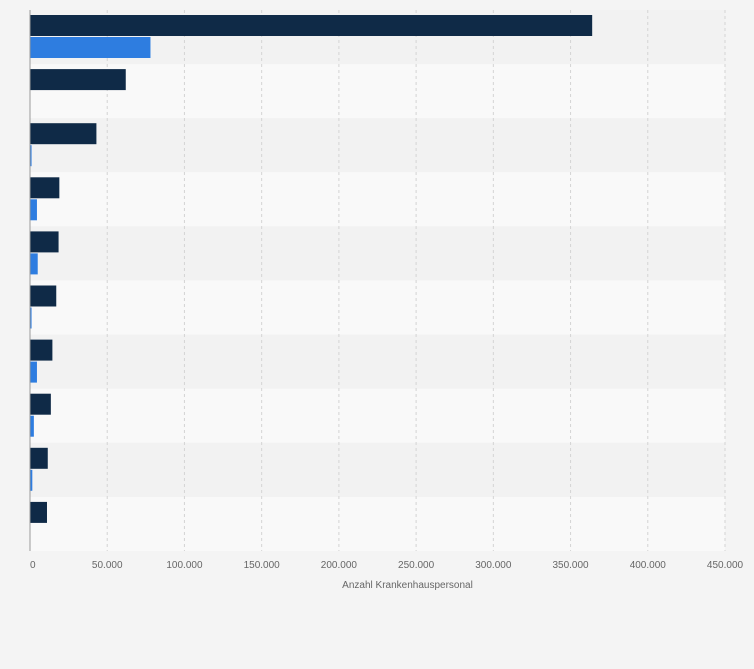 The width and height of the screenshot is (754, 669). What do you see at coordinates (416, 565) in the screenshot?
I see `x-tick-label: 250.000` at bounding box center [416, 565].